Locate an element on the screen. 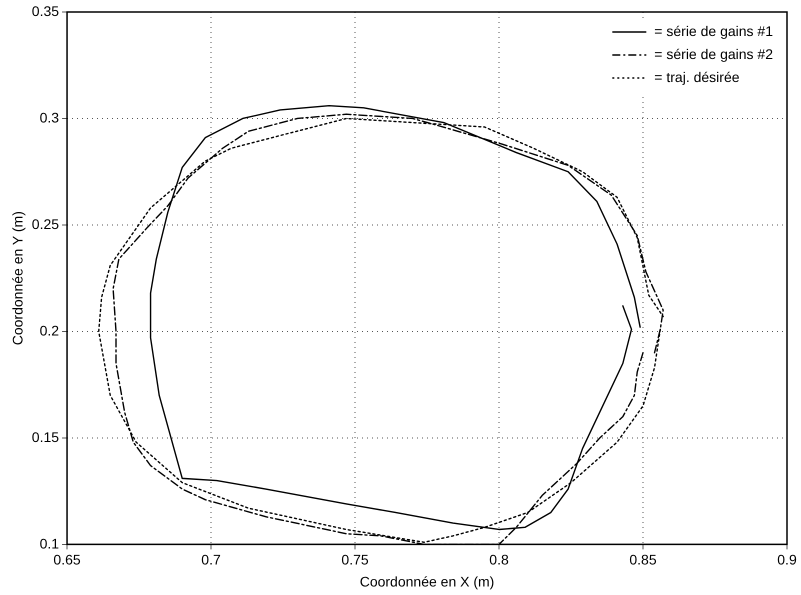  x-tick-label: 0.7 is located at coordinates (211, 560).